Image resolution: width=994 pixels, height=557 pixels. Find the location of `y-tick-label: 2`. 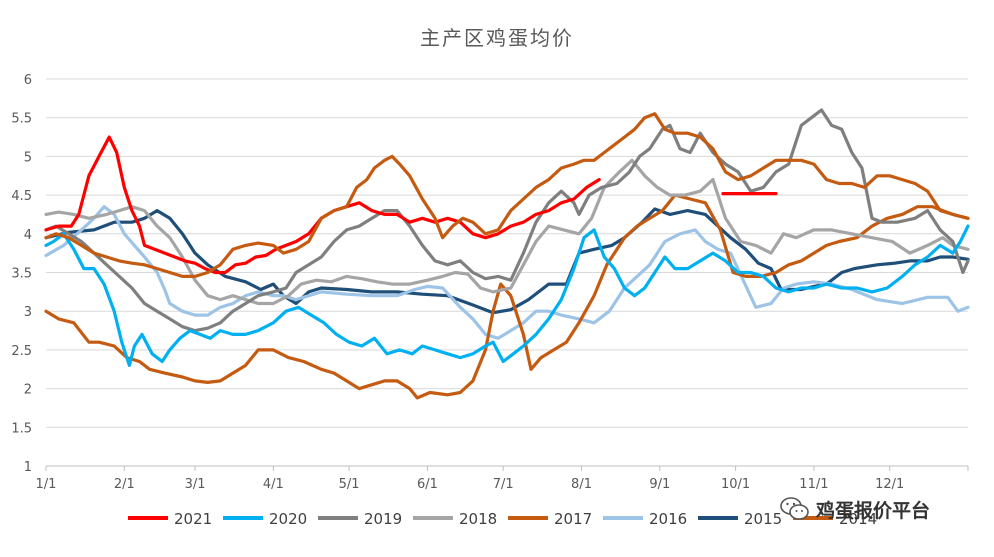

y-tick-label: 2 is located at coordinates (28, 390).